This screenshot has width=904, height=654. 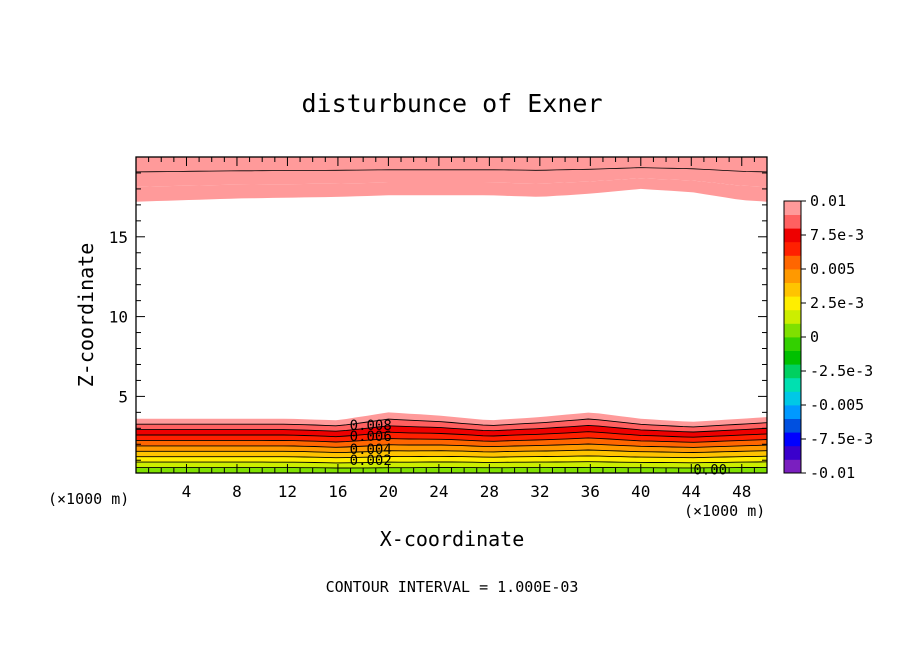 I want to click on y-axis-label: Z-coordinate, so click(x=86, y=315).